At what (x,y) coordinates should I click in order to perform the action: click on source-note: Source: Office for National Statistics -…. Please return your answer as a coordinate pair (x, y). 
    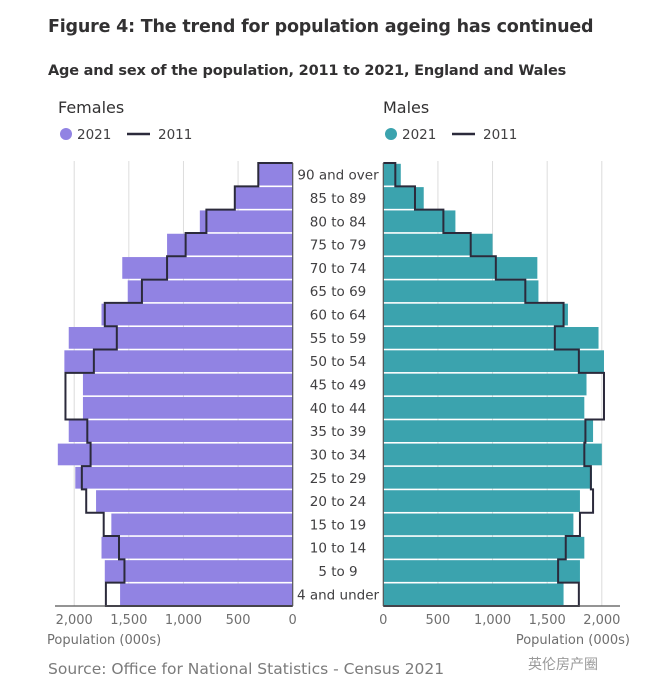
    Looking at the image, I should click on (246, 669).